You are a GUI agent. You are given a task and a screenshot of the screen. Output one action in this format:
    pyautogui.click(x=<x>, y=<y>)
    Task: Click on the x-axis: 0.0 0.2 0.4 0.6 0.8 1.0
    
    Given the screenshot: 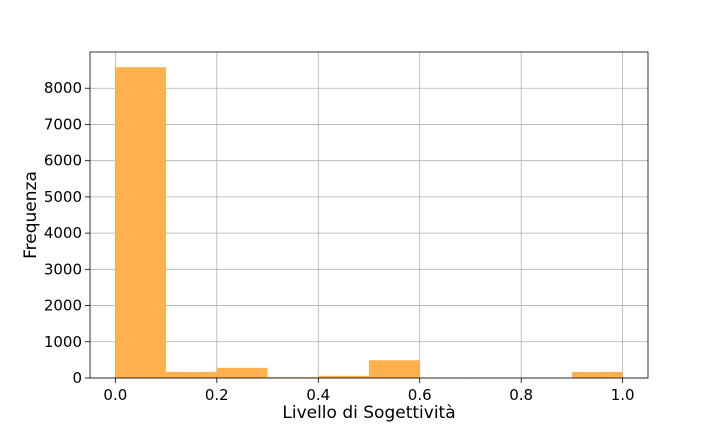 What is the action you would take?
    pyautogui.click(x=369, y=391)
    